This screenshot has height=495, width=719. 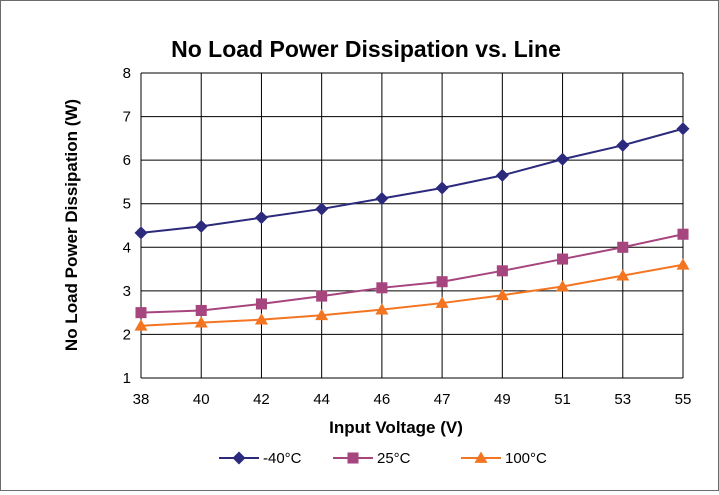 I want to click on x-tick-label: 47, so click(x=442, y=399).